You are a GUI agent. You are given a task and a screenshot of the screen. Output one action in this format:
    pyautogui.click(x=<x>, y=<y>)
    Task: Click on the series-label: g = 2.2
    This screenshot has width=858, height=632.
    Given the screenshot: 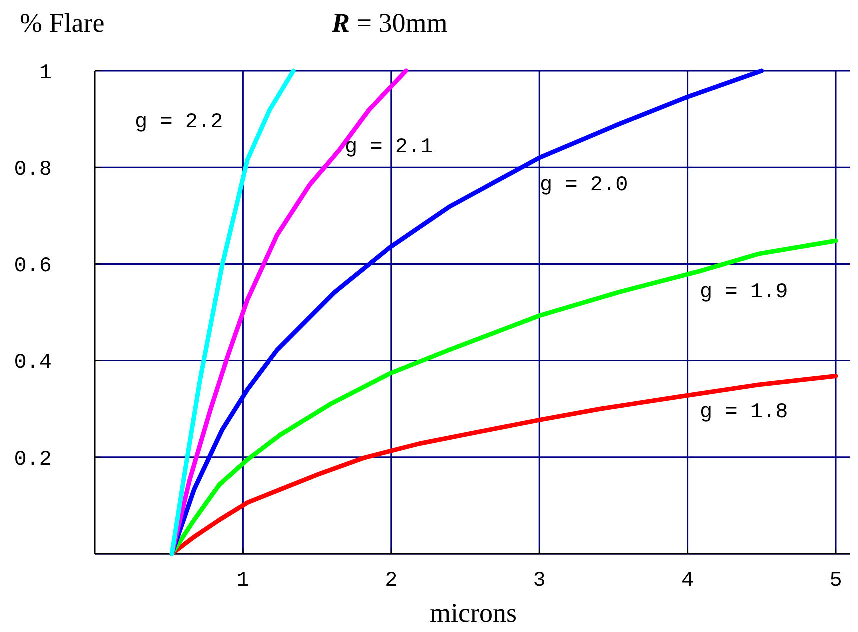 What is the action you would take?
    pyautogui.click(x=179, y=122)
    